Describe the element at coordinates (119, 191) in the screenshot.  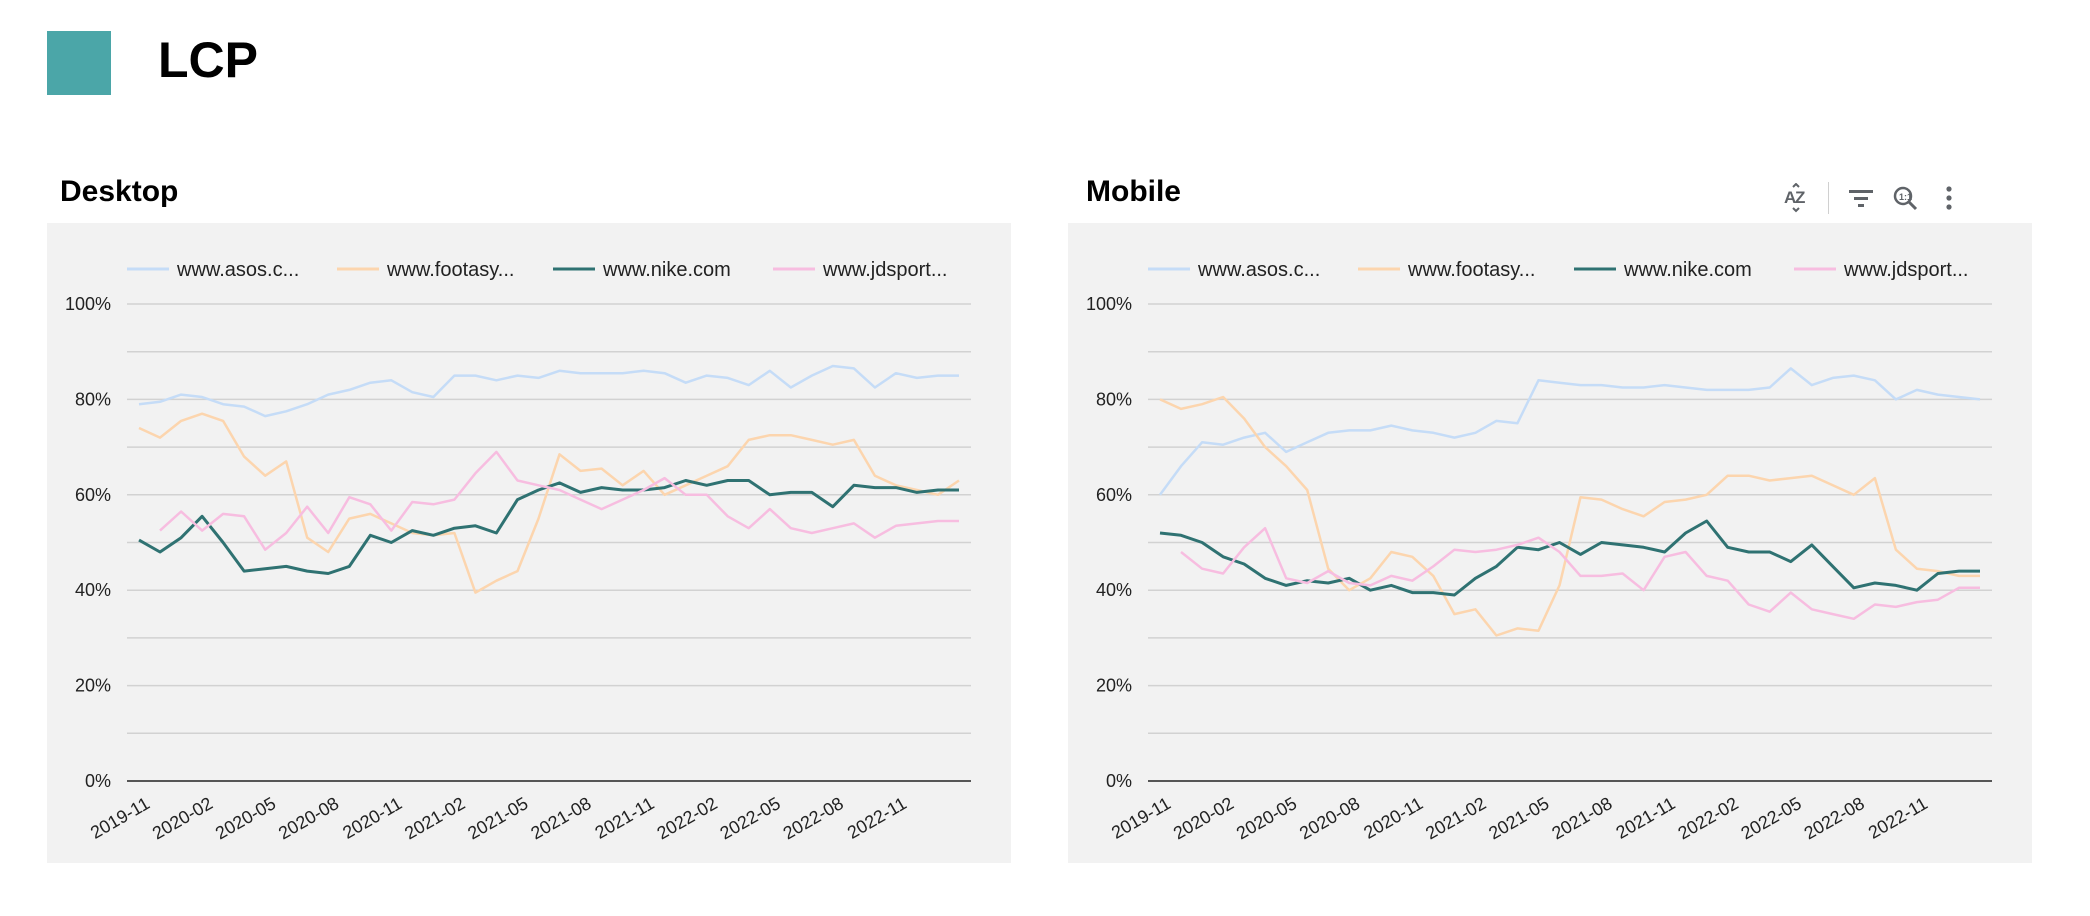
I see `chart-title-desktop: Desktop` at that location.